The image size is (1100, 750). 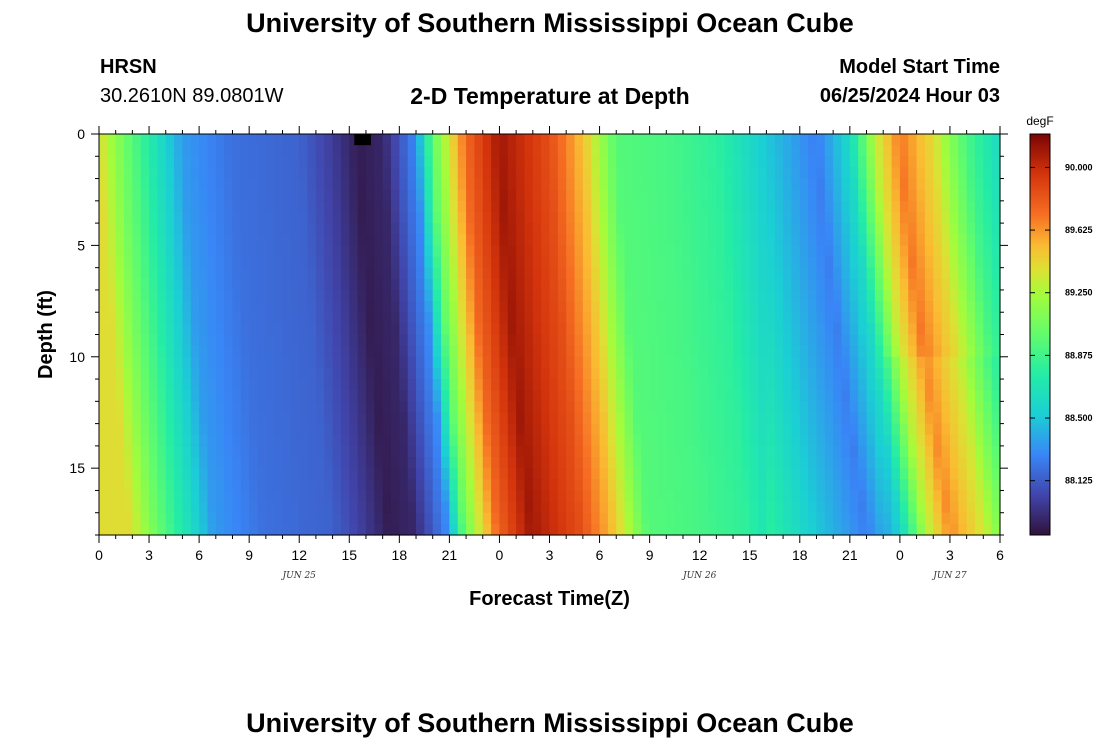 I want to click on surface-min-marker, so click(x=362, y=140).